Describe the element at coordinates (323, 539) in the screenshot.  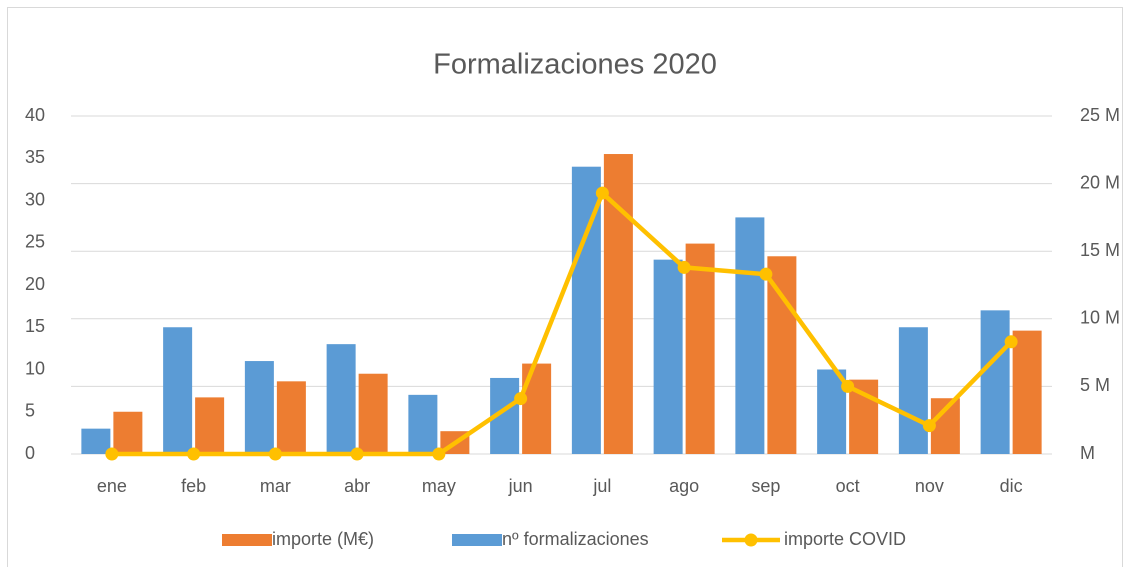
I see `legend-label: importe (M€)` at that location.